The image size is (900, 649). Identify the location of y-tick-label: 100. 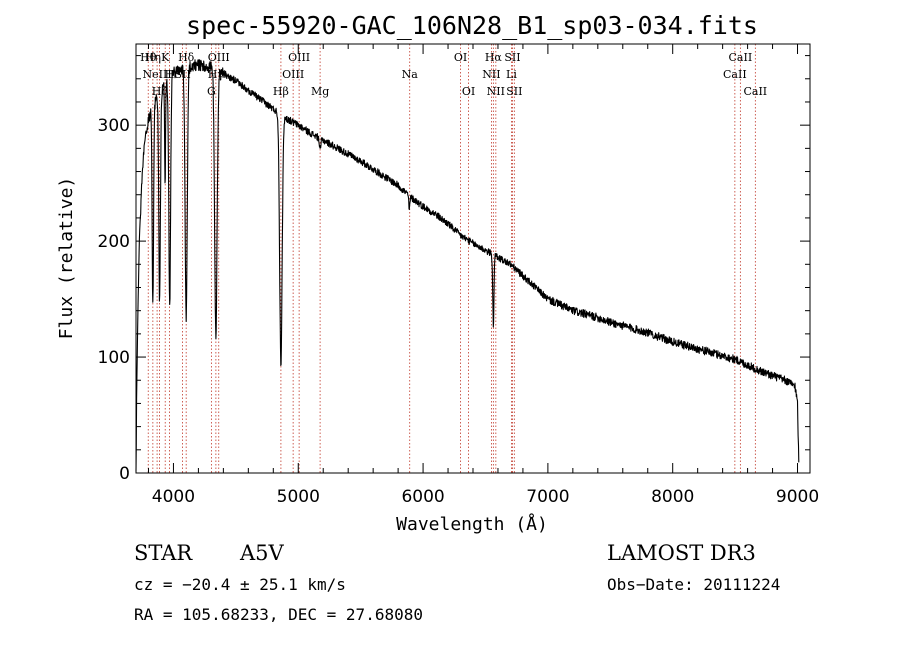
(114, 358).